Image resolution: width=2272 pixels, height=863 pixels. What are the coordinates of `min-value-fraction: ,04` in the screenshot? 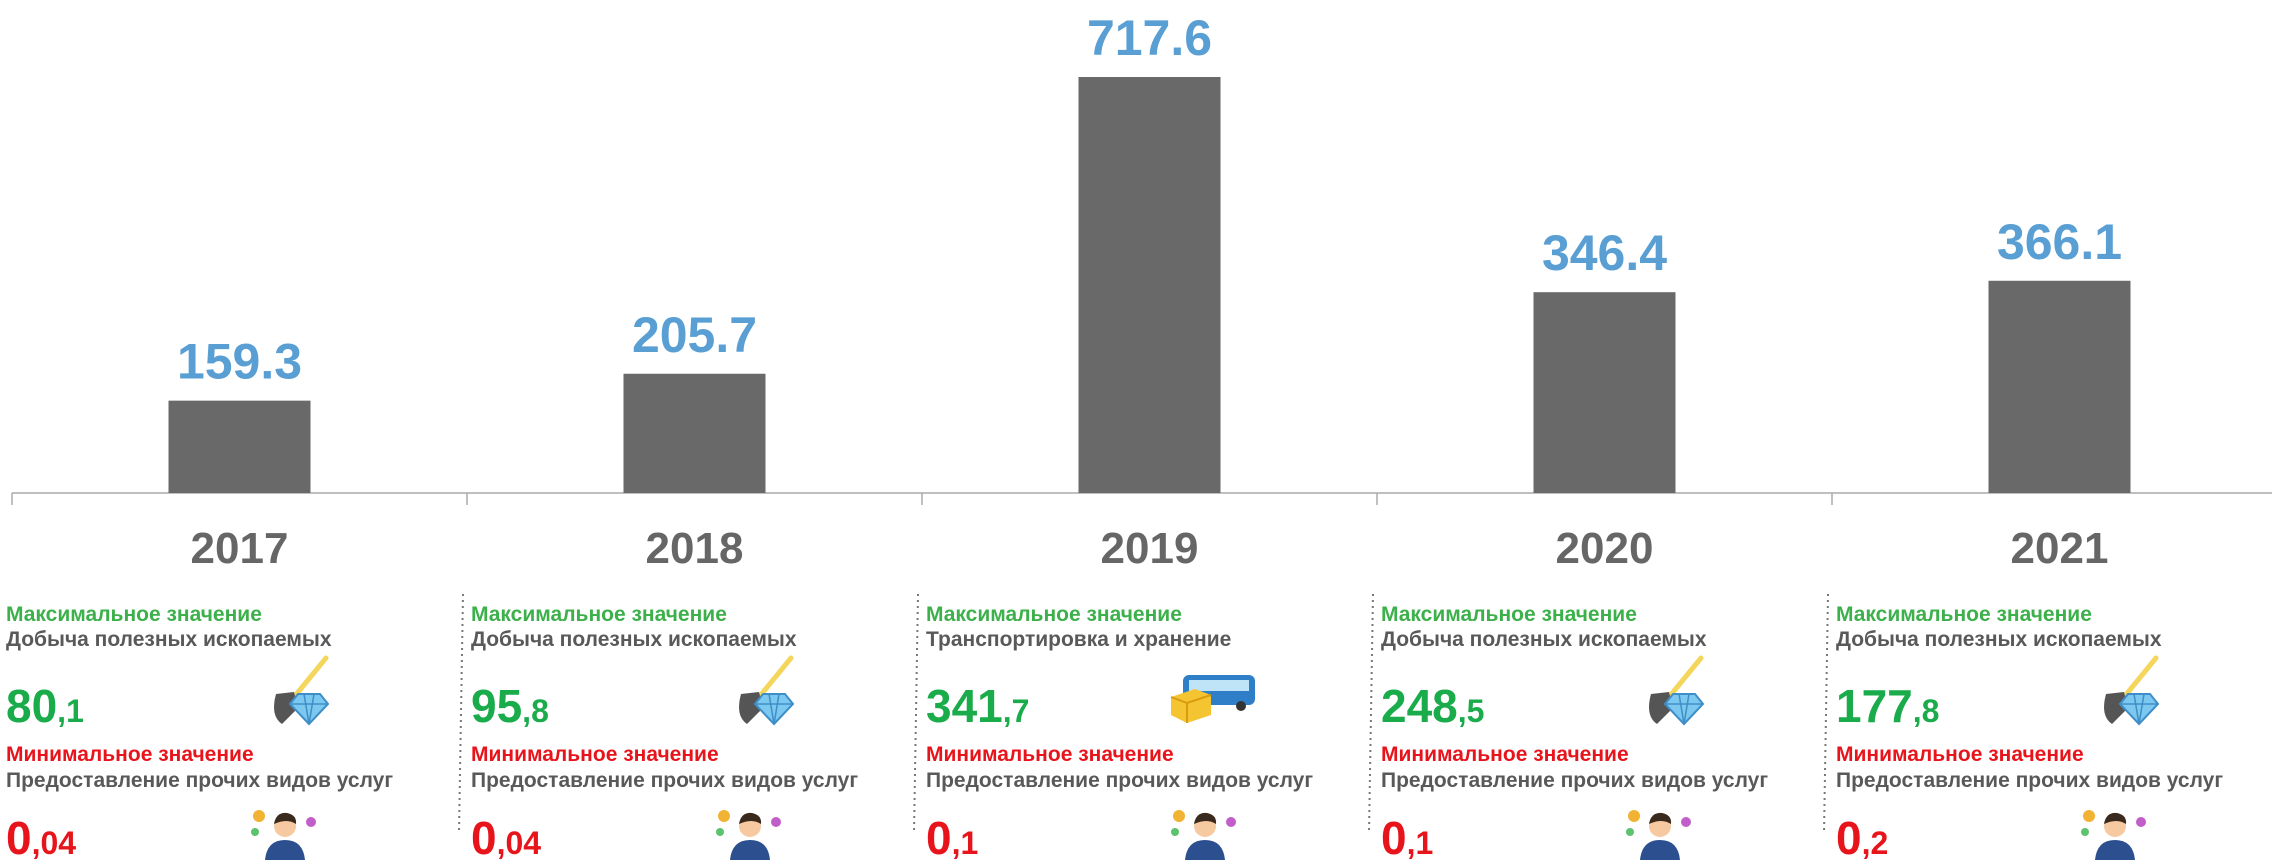 It's located at (519, 843).